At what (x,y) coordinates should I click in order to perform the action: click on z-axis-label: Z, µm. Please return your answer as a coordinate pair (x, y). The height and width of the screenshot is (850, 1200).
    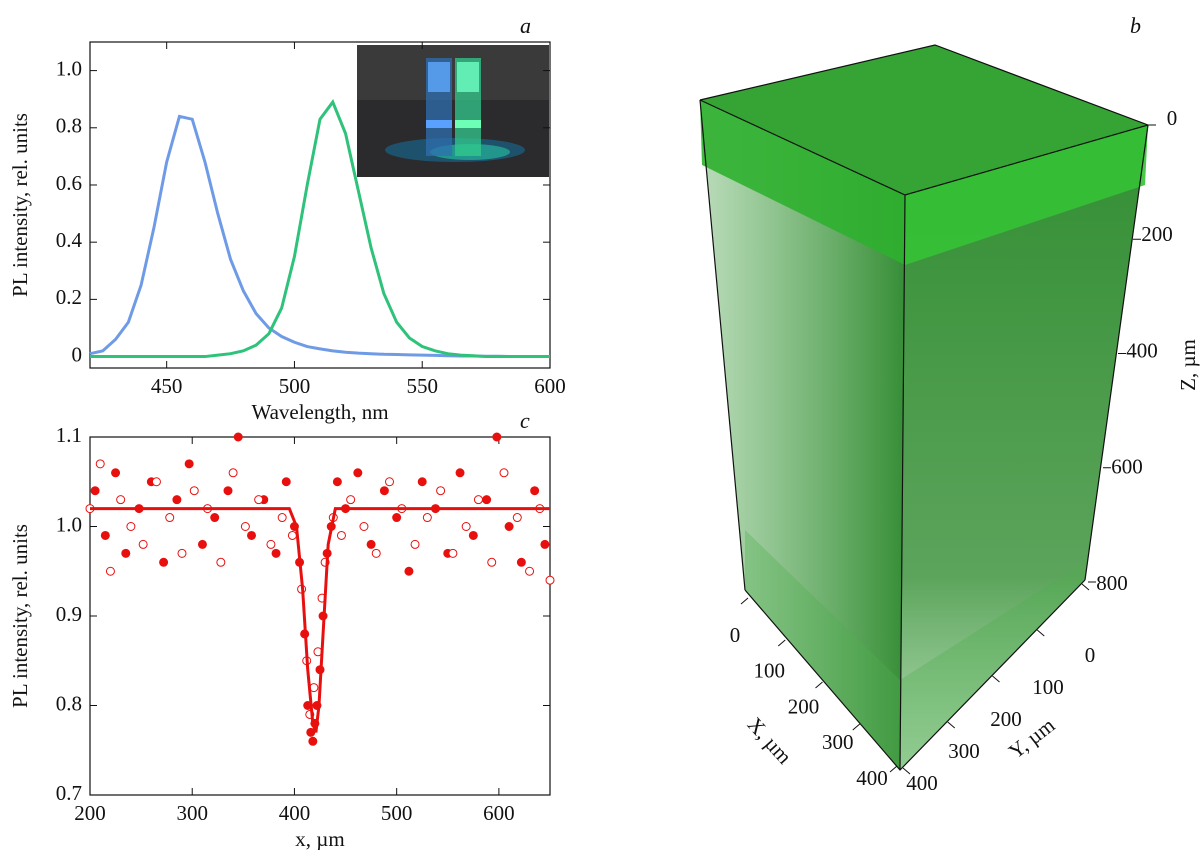
    Looking at the image, I should click on (1188, 365).